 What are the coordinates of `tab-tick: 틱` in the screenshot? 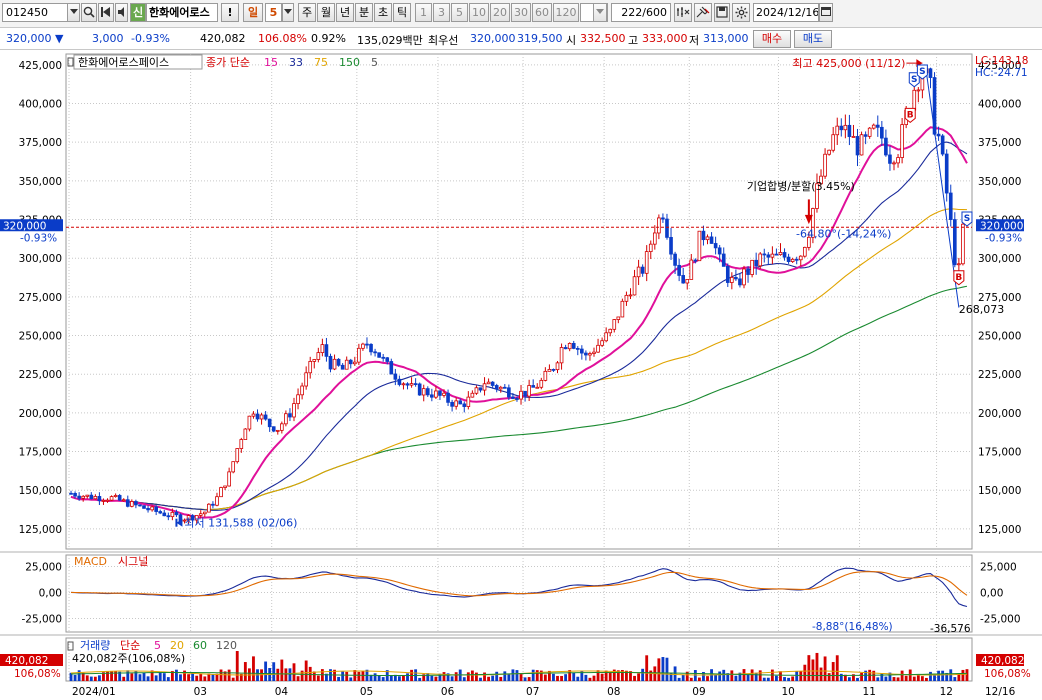 It's located at (402, 12).